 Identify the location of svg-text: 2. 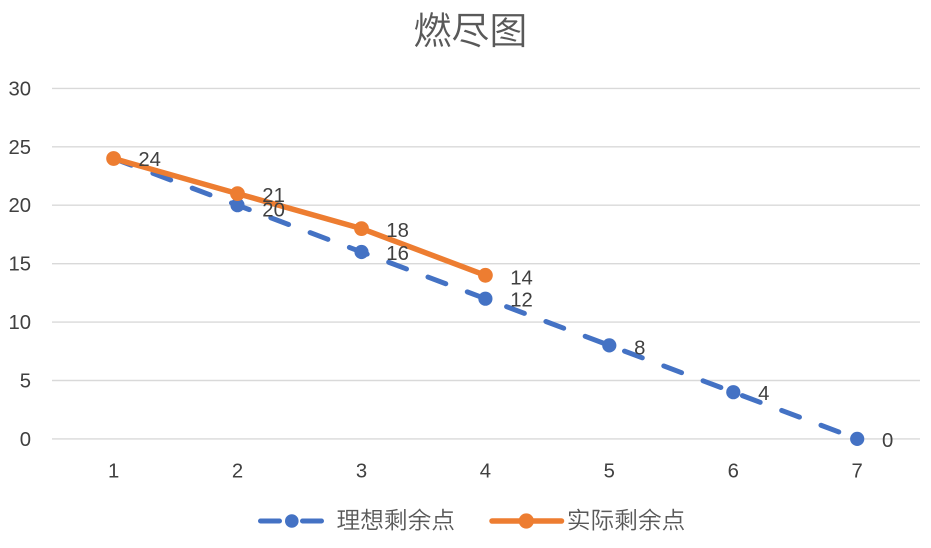
(237, 472).